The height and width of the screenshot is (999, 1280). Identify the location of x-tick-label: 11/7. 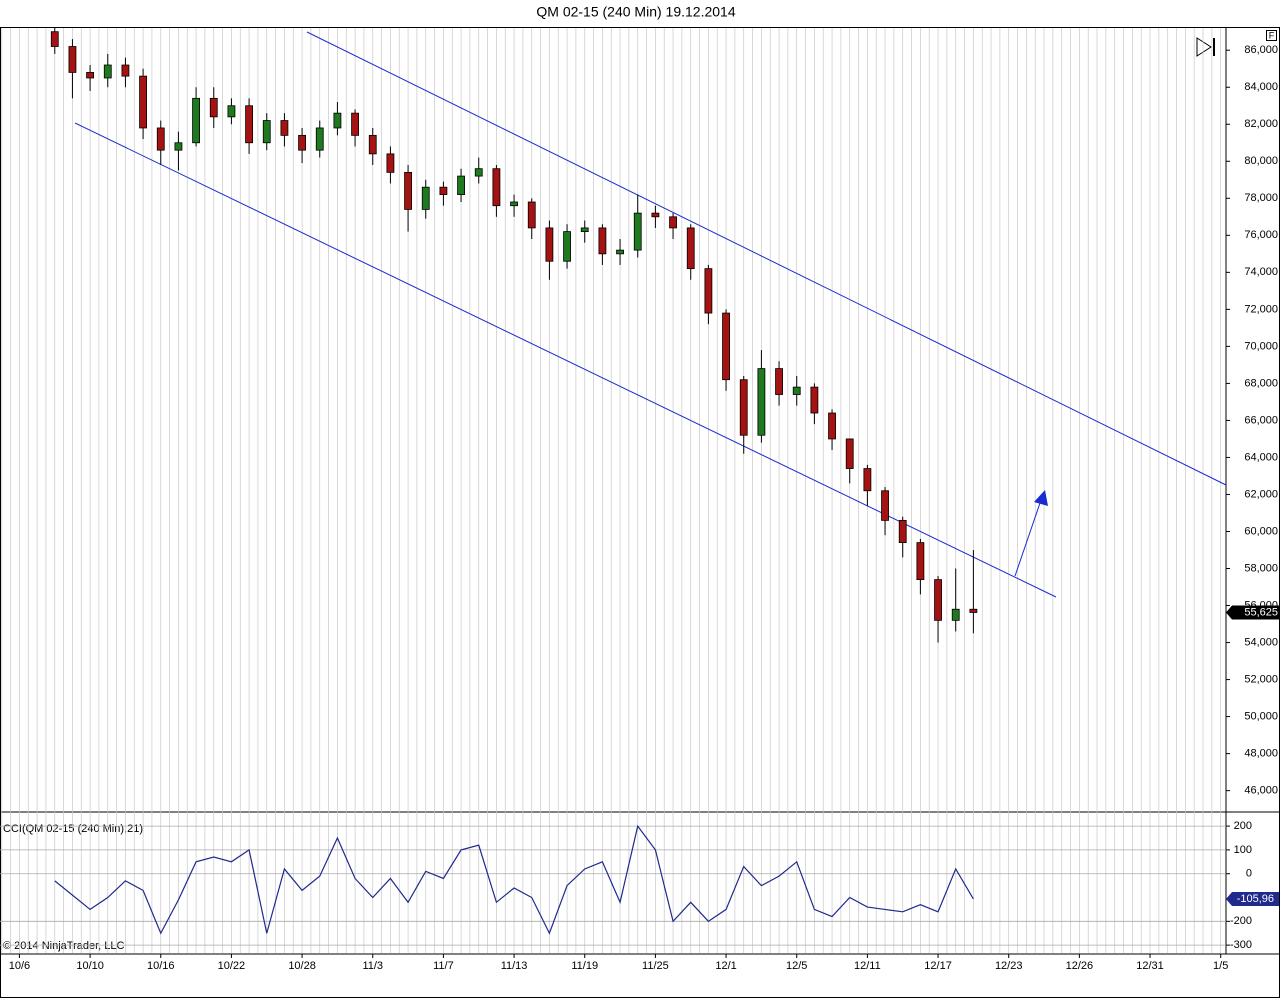
(443, 966).